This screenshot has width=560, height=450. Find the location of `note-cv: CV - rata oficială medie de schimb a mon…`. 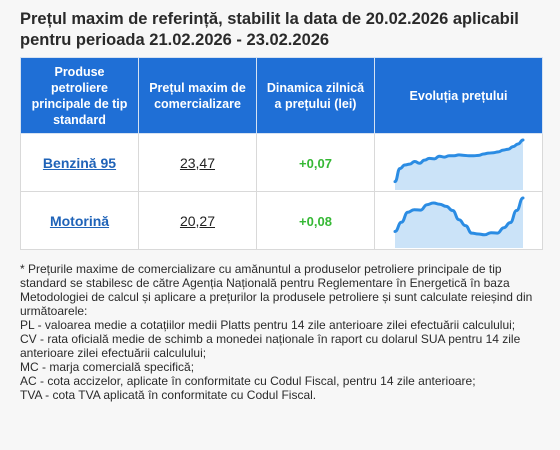

note-cv: CV - rata oficială medie de schimb a mon… is located at coordinates (270, 346).